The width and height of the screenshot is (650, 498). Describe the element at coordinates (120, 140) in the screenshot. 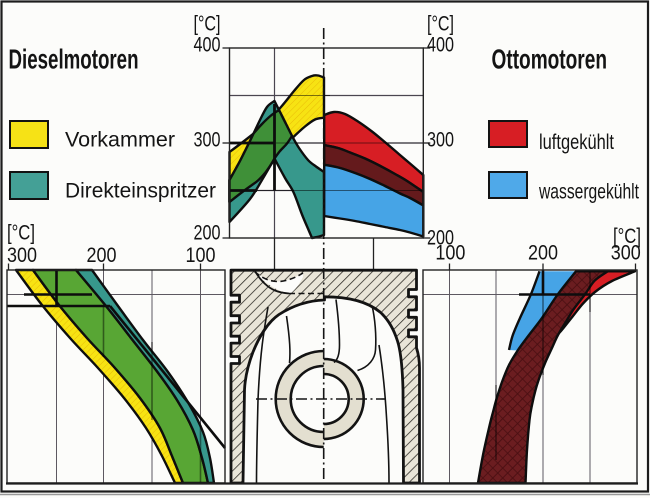

I see `svg-text: Vorkammer` at that location.